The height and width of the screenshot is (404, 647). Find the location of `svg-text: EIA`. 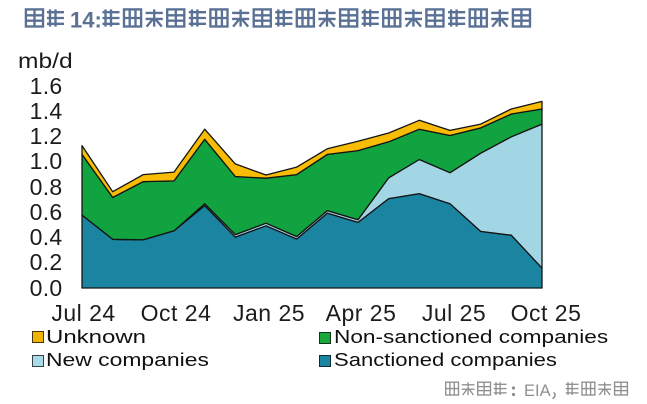

svg-text: EIA is located at coordinates (537, 391).